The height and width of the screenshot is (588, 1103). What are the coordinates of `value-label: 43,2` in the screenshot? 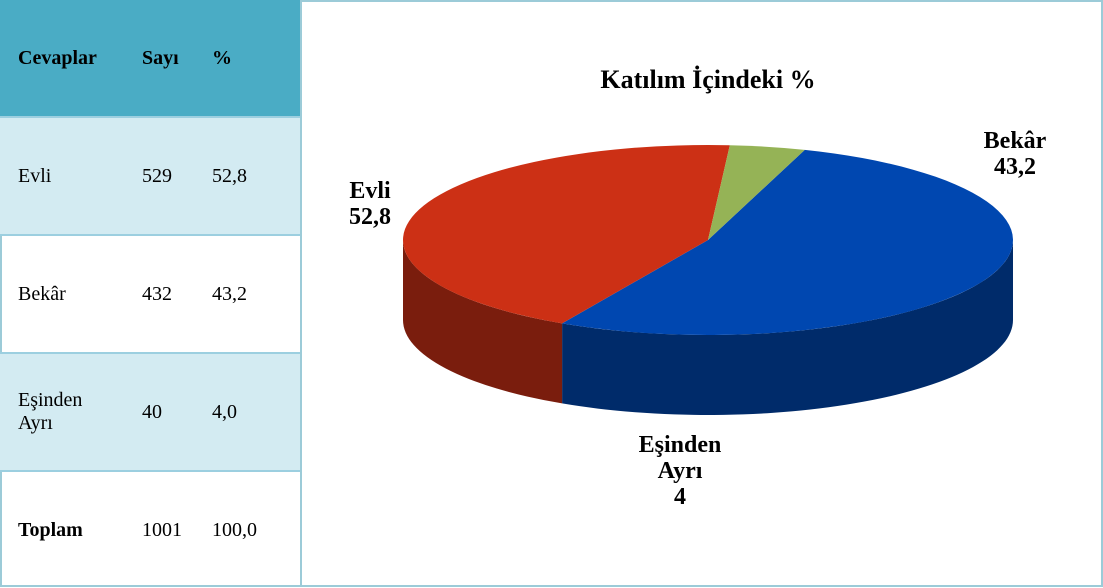 It's located at (1015, 167).